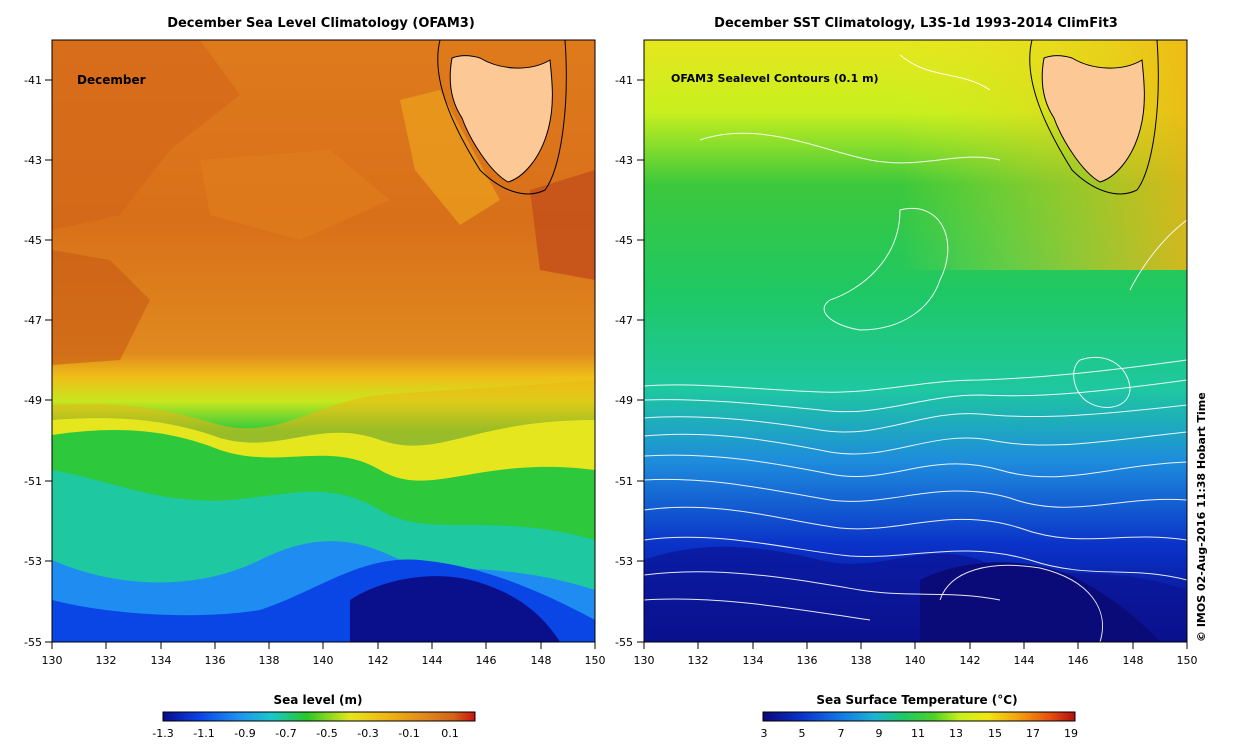 The width and height of the screenshot is (1250, 754). What do you see at coordinates (624, 642) in the screenshot?
I see `right-y-tick: -55` at bounding box center [624, 642].